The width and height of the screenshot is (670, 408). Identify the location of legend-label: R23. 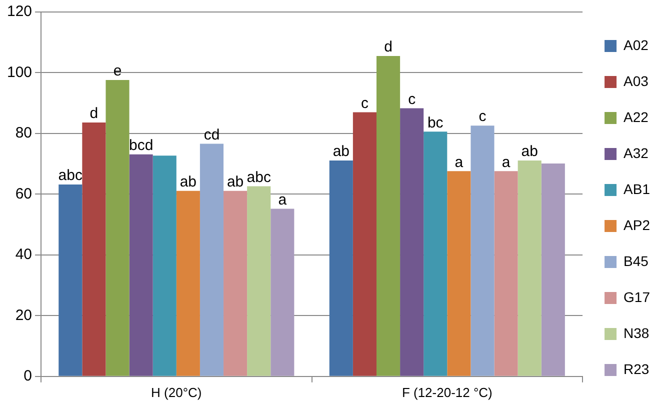
(637, 368).